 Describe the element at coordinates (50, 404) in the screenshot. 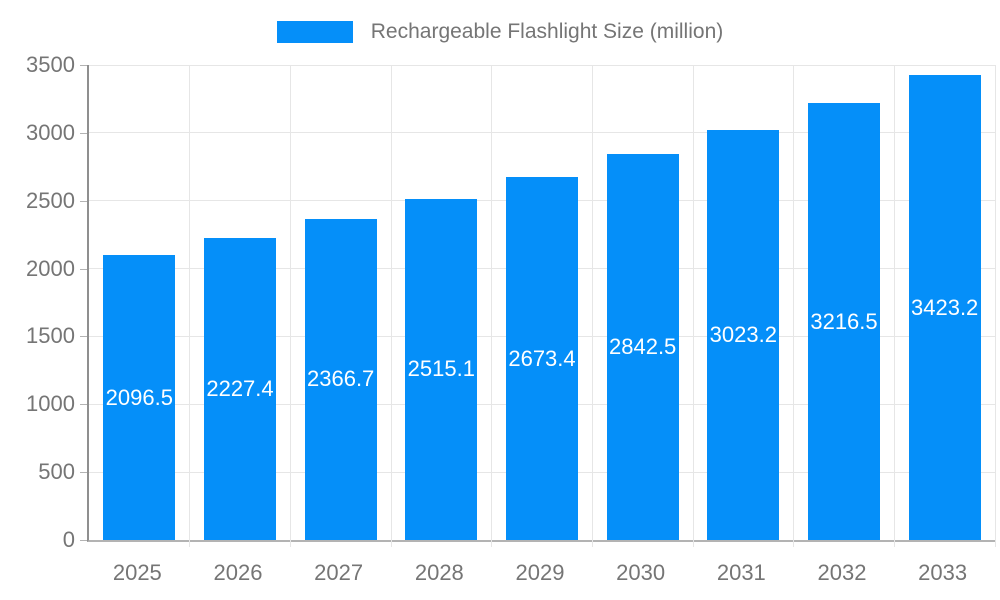

I see `y-tick-label: 1000` at that location.